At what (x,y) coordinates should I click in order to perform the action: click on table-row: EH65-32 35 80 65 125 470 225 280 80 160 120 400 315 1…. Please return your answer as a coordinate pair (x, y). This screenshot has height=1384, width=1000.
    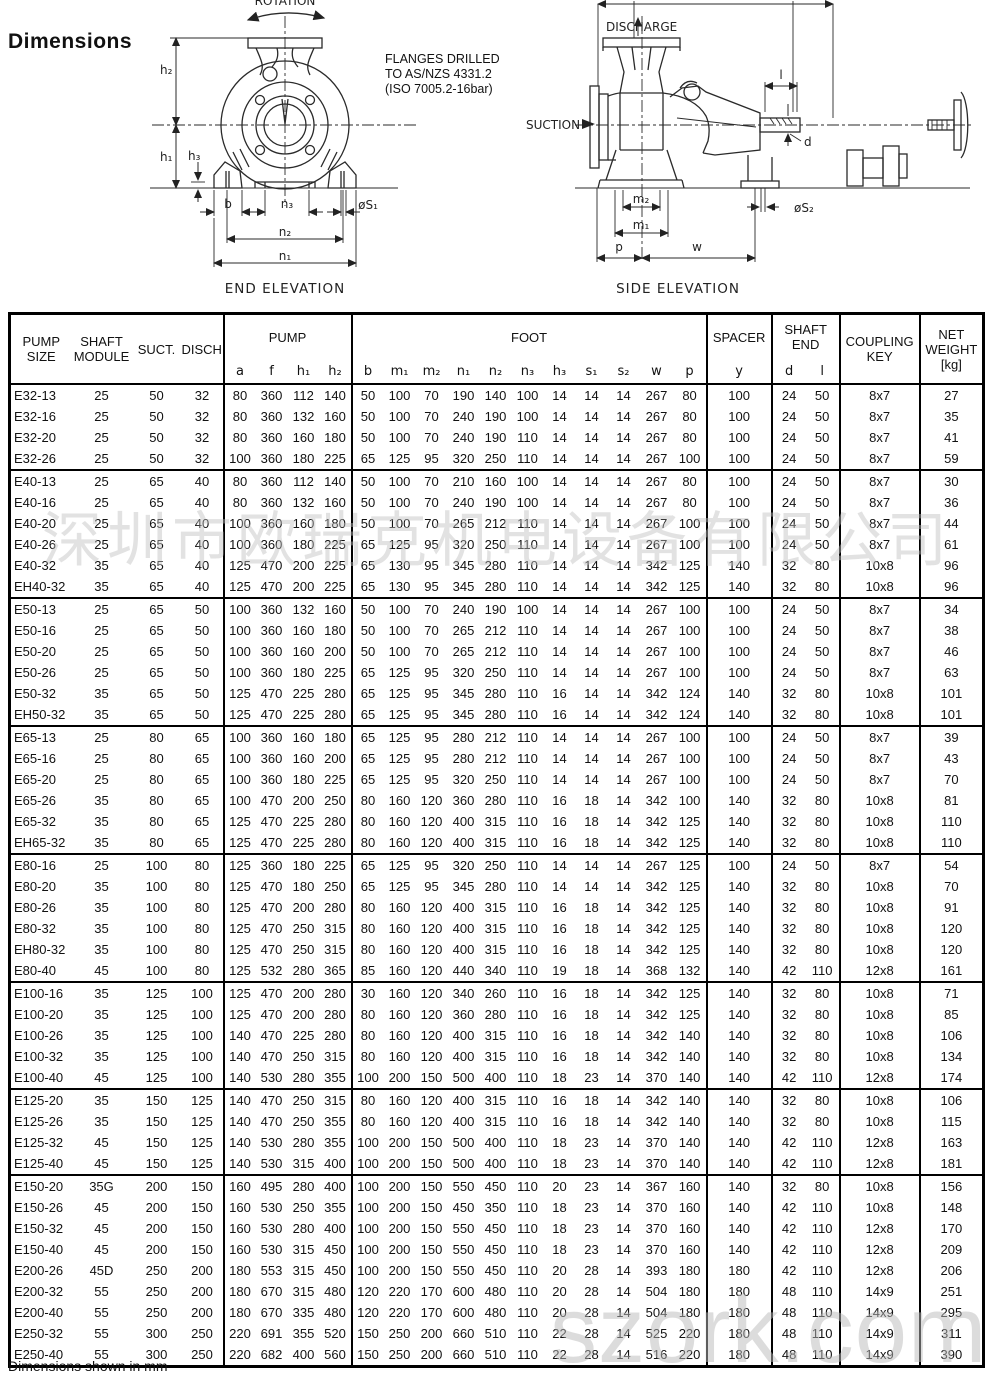
    Looking at the image, I should click on (497, 843).